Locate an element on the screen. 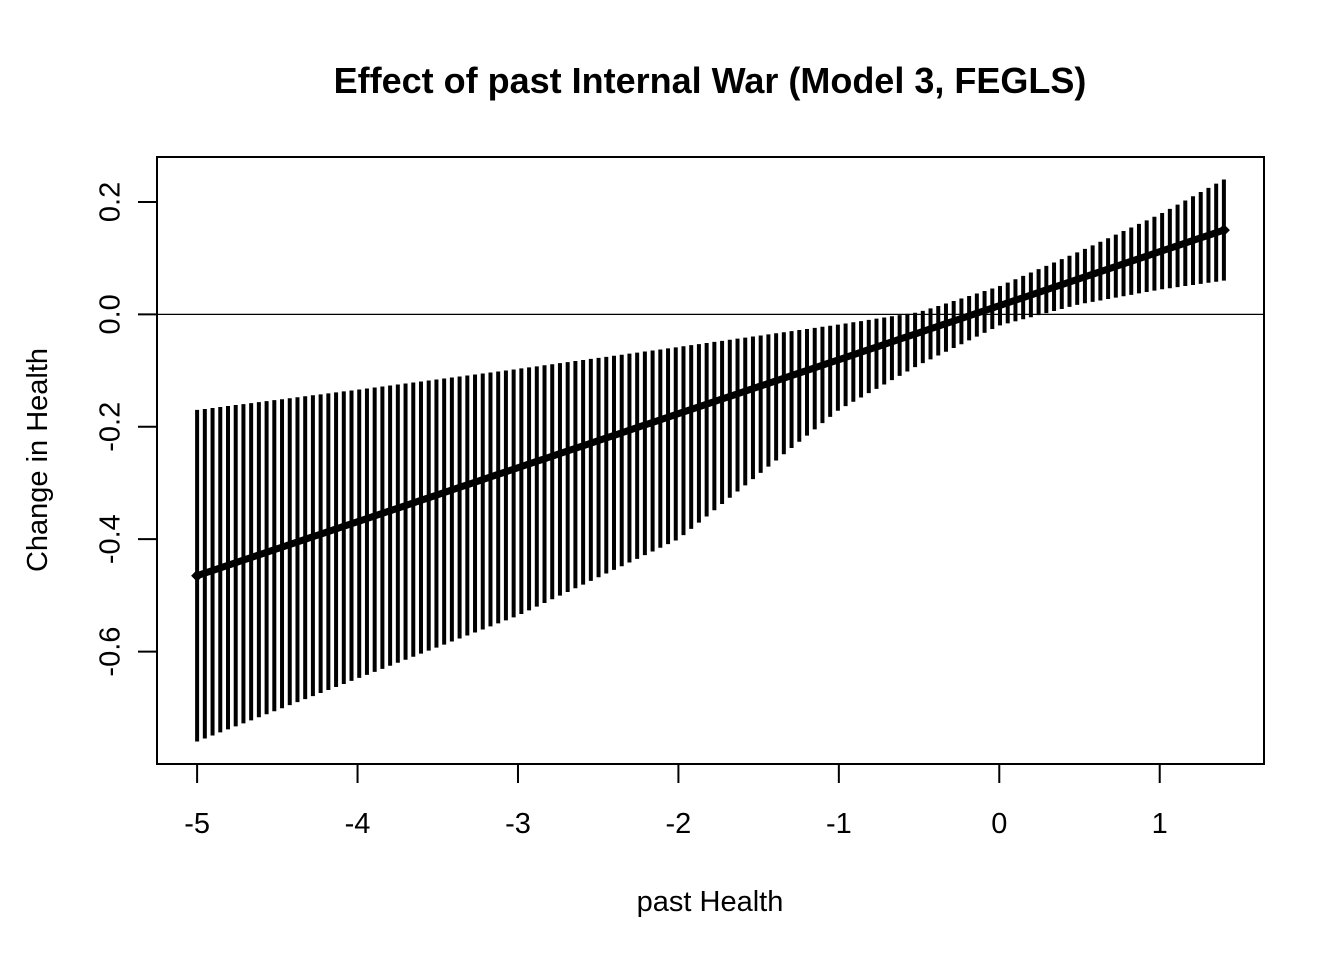 This screenshot has height=960, width=1344. y-axis-label: Change in Health is located at coordinates (38, 460).